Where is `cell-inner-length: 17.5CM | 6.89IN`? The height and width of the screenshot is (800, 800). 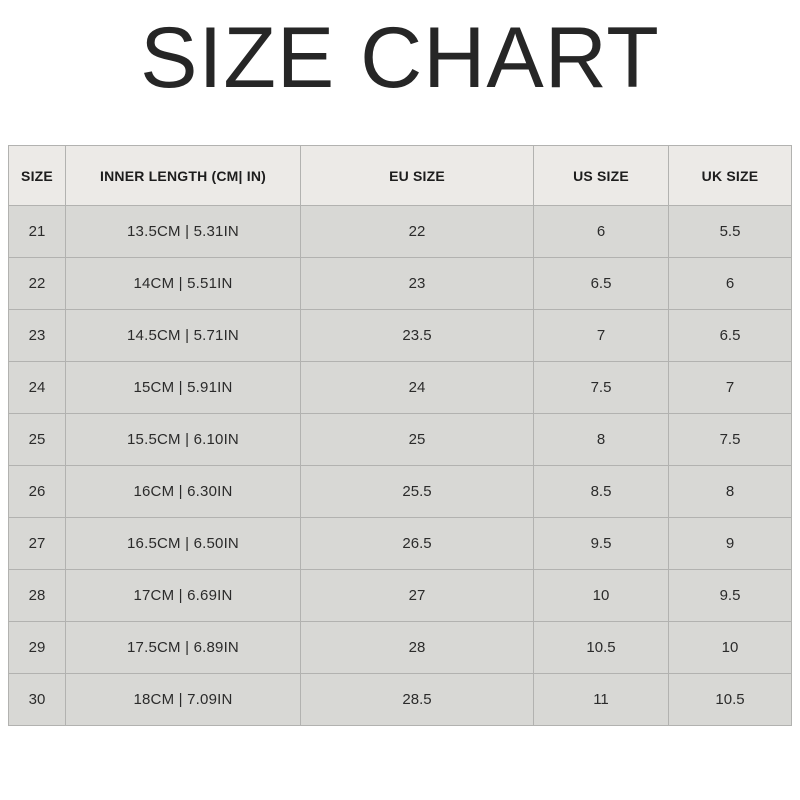
cell-inner-length: 17.5CM | 6.89IN is located at coordinates (183, 647).